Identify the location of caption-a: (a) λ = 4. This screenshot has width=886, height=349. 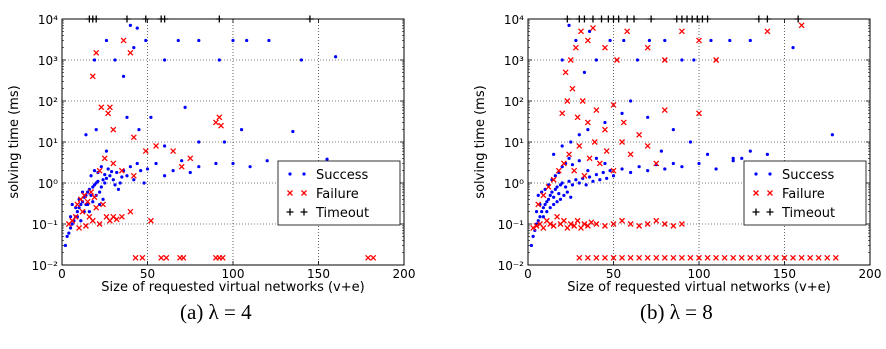
(216, 312).